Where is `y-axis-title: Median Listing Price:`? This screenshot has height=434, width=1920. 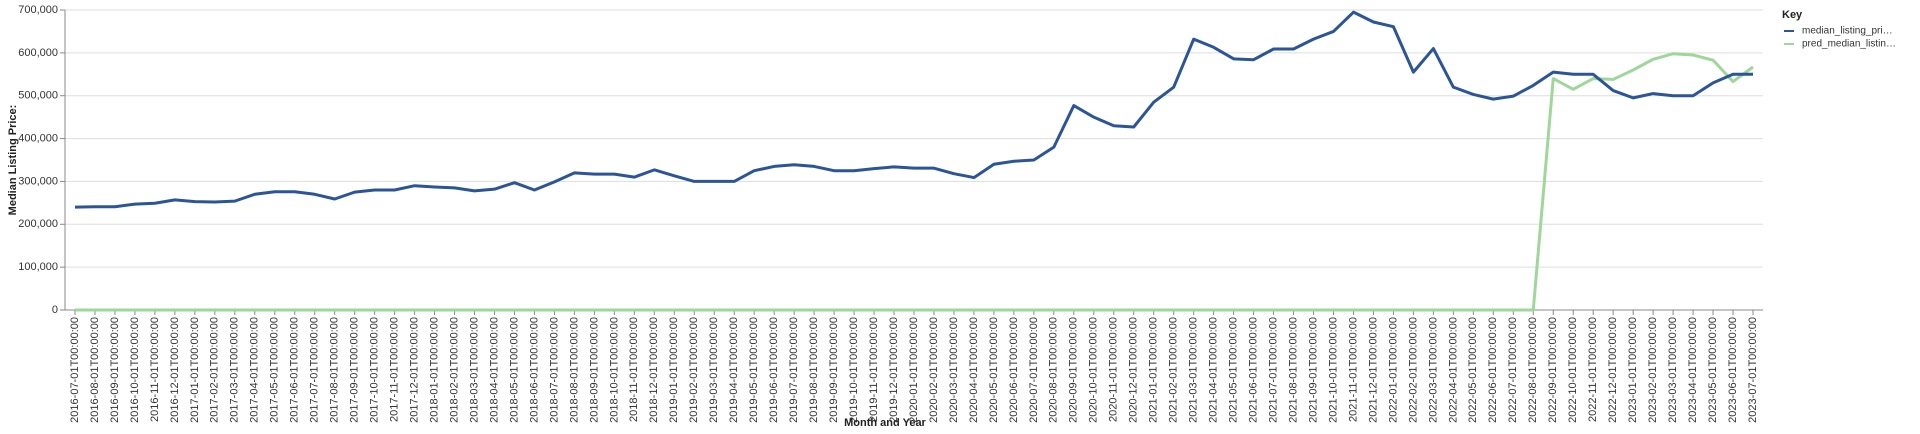
y-axis-title: Median Listing Price: is located at coordinates (13, 160).